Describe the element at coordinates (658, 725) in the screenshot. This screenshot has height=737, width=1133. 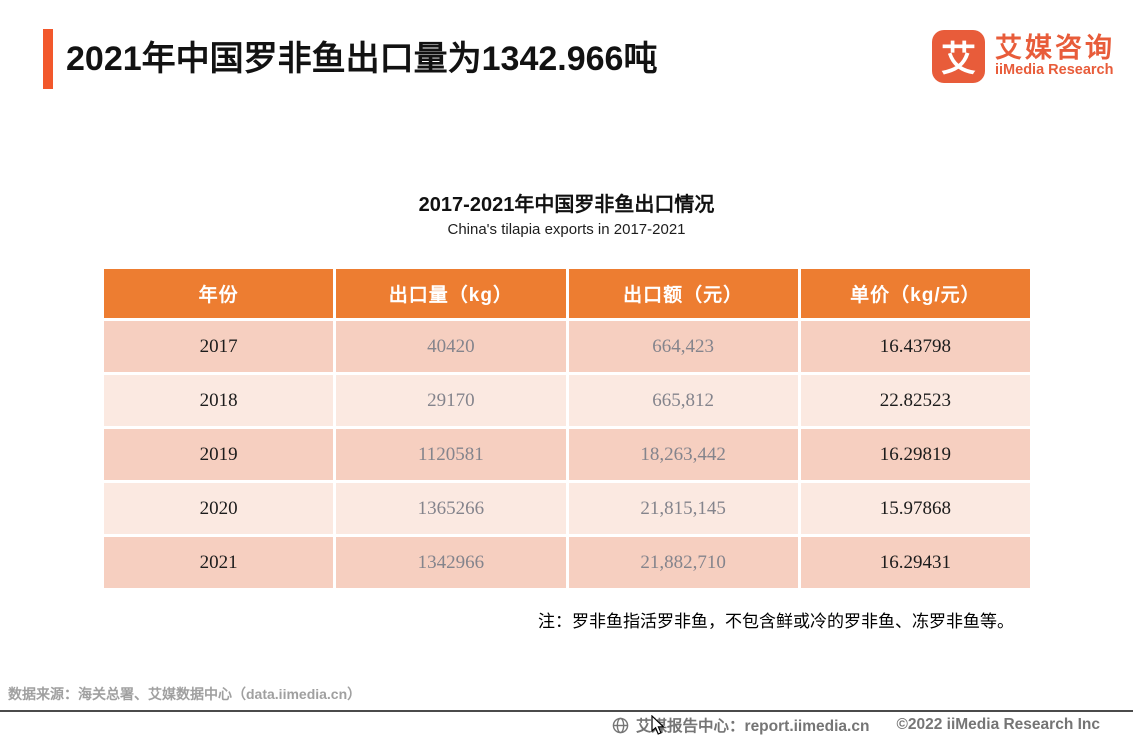
I see `mouse-cursor-icon` at that location.